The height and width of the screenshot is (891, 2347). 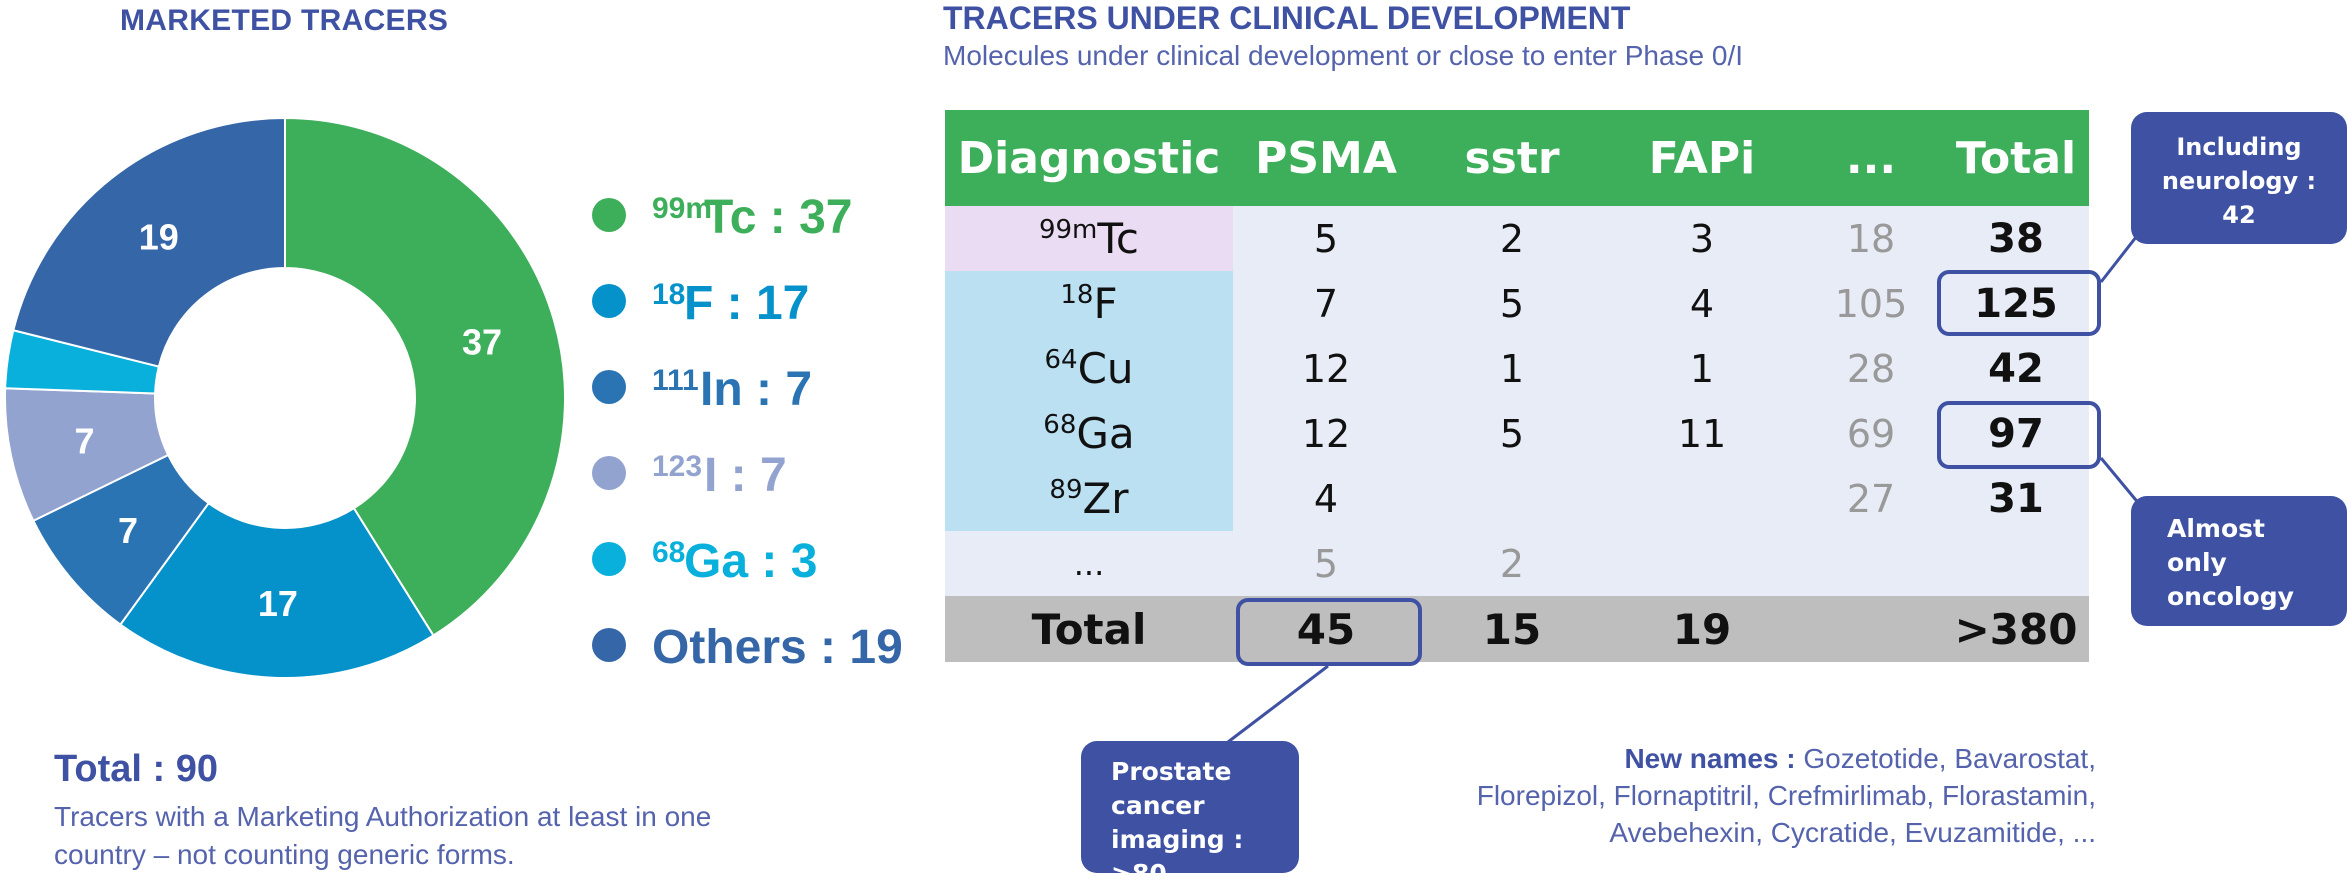 I want to click on cell-total: 42, so click(x=2016, y=368).